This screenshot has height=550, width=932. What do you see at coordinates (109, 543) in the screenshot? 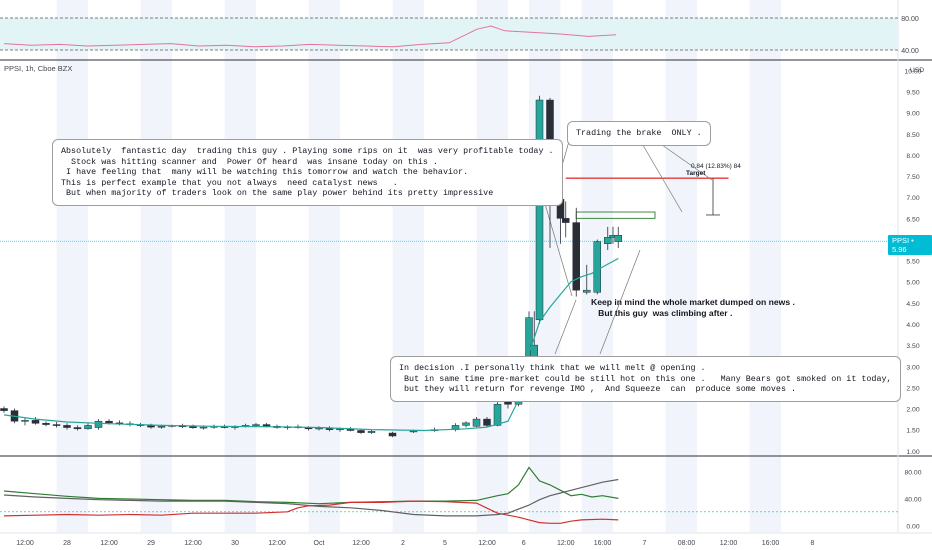
I see `time-tick-label-2: 12:00` at bounding box center [109, 543].